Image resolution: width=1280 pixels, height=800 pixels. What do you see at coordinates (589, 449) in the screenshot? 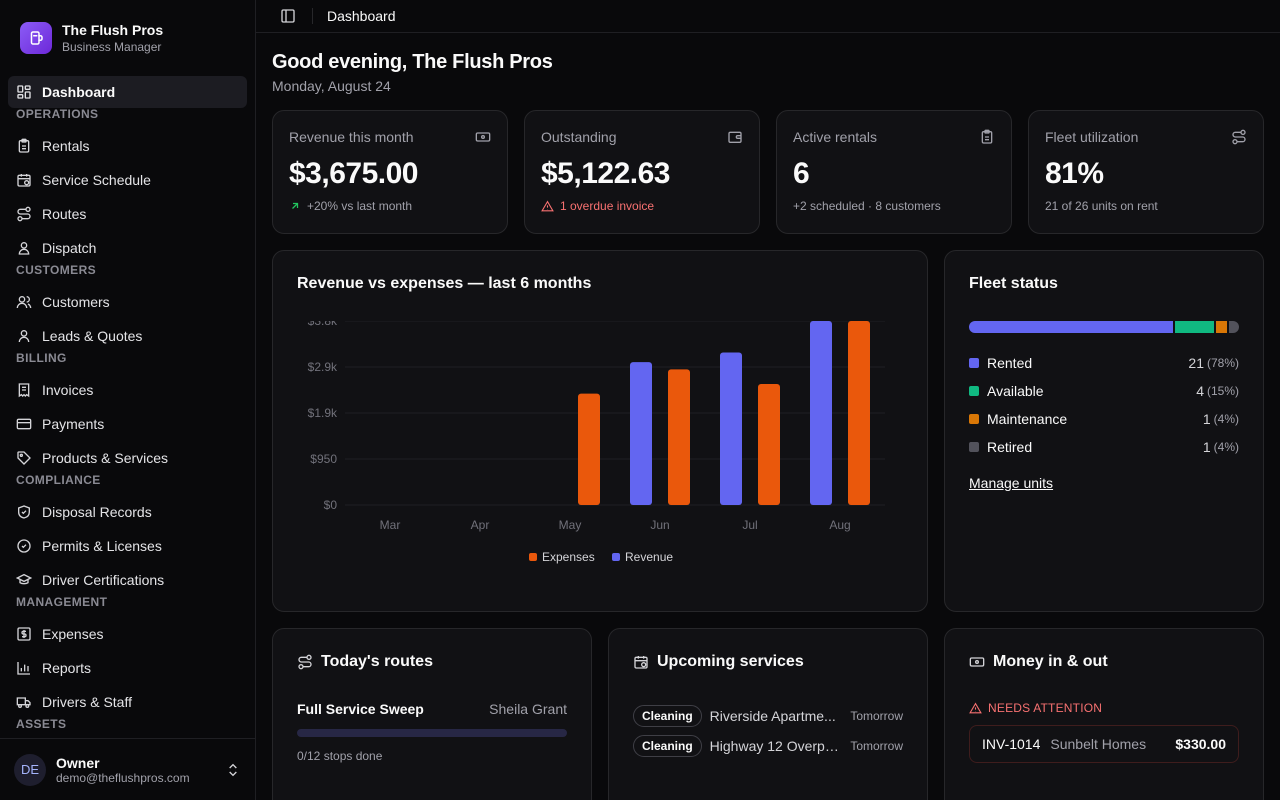
I see `bar-expenses-may` at bounding box center [589, 449].